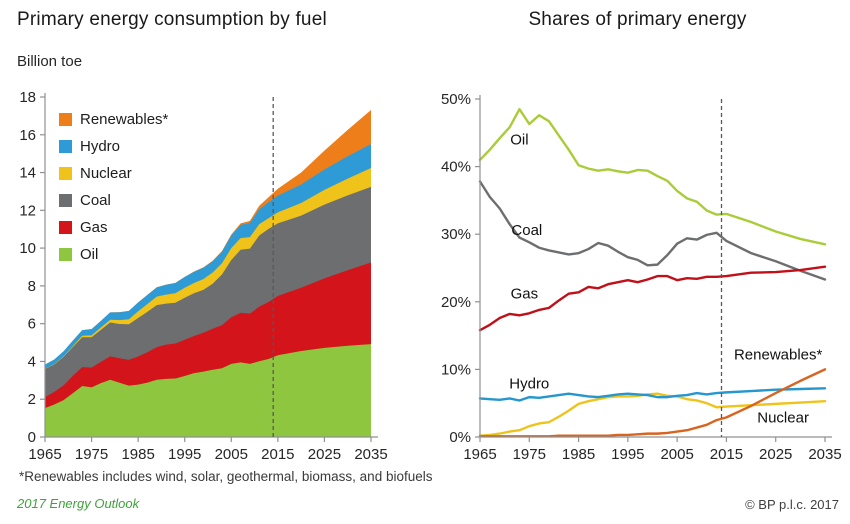  I want to click on y-tick-label: 10, so click(27, 248).